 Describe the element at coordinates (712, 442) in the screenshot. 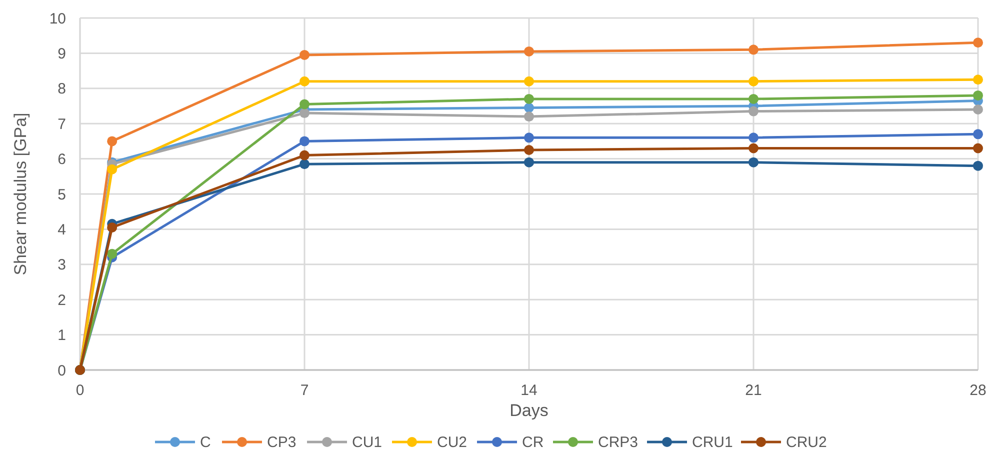

I see `legend-label: CRU1` at that location.